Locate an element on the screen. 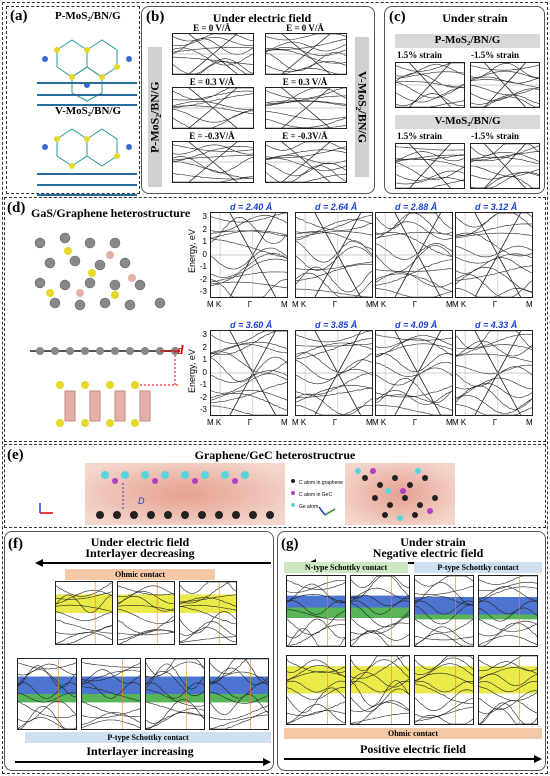 The width and height of the screenshot is (550, 776). f-ohmic-bar: Ohmic contact is located at coordinates (140, 574).